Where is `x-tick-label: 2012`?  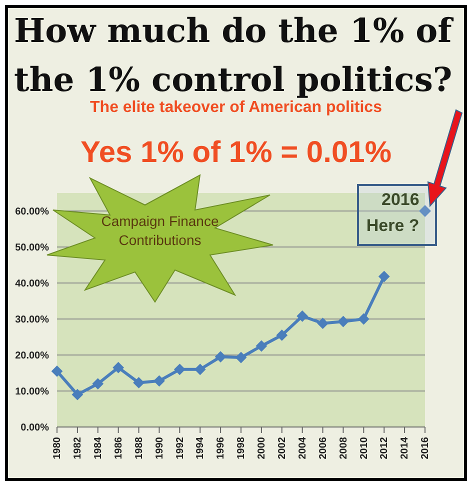
x-tick-label: 2012 is located at coordinates (384, 448).